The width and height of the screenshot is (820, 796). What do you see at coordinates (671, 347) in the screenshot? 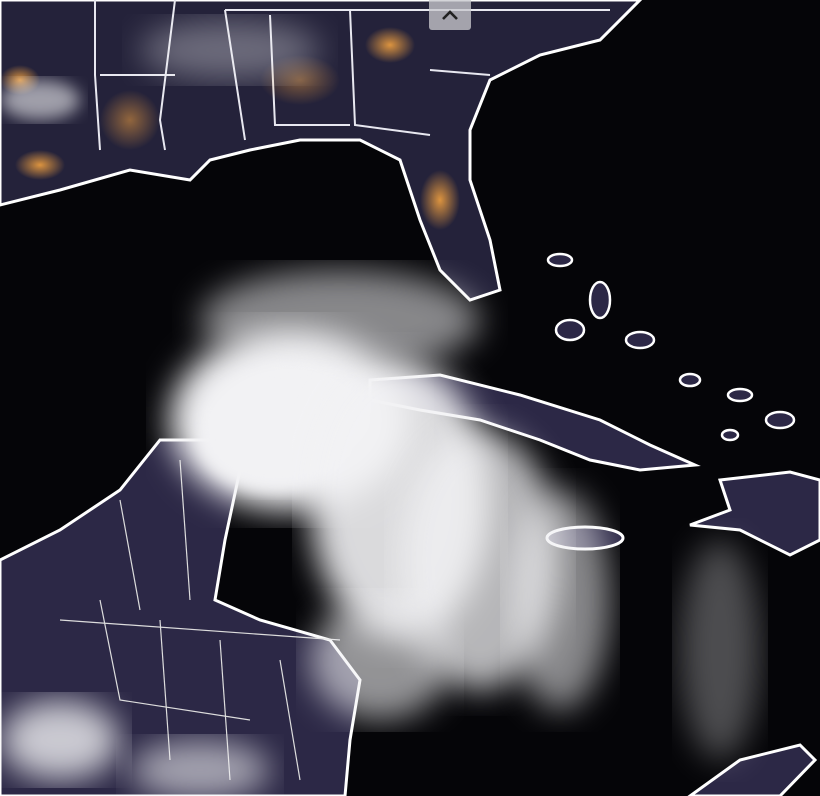
I see `land-bahamas` at bounding box center [671, 347].